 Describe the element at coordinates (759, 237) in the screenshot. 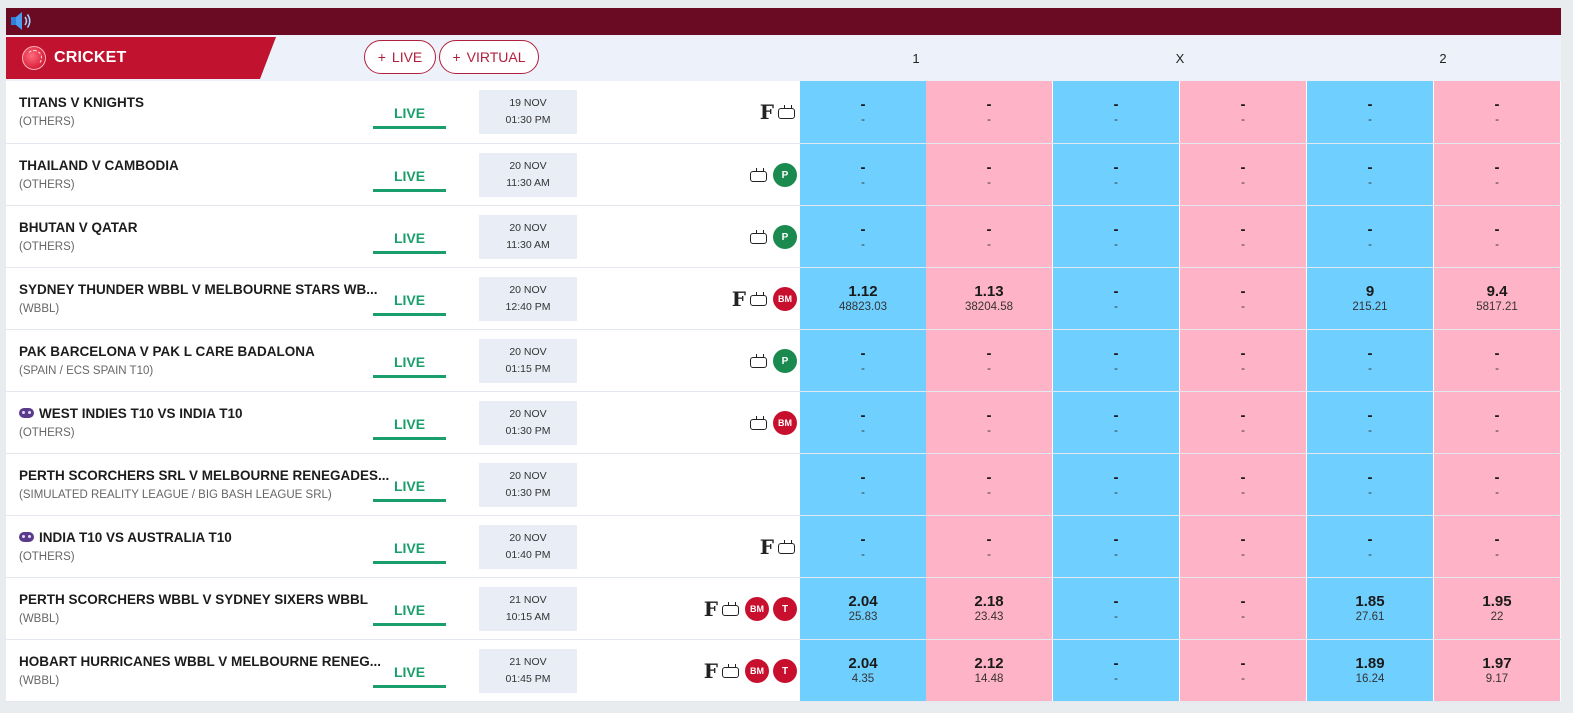

I see `tv-icon` at that location.